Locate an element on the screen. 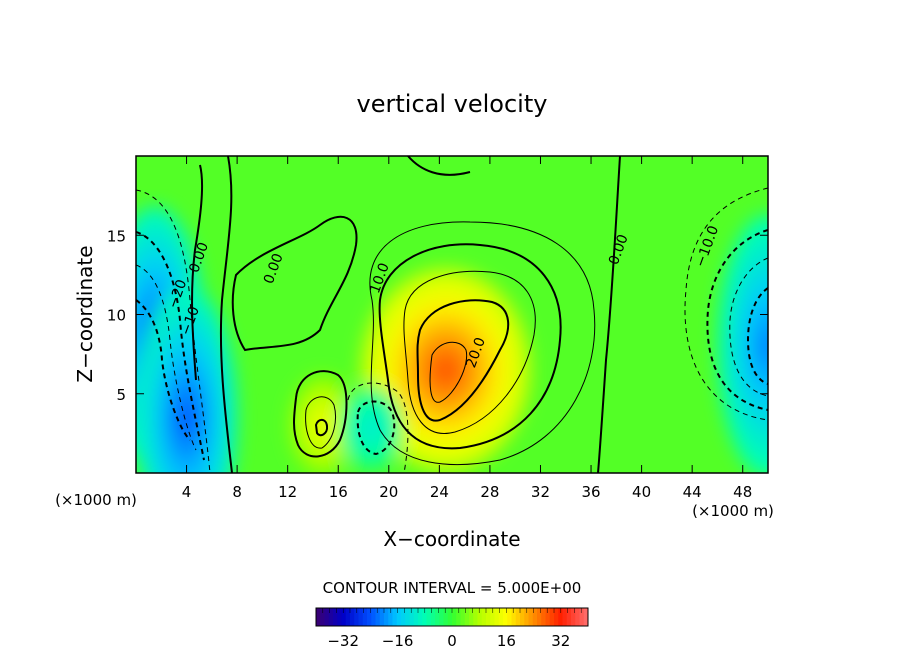  chart-title: vertical velocity is located at coordinates (452, 104).